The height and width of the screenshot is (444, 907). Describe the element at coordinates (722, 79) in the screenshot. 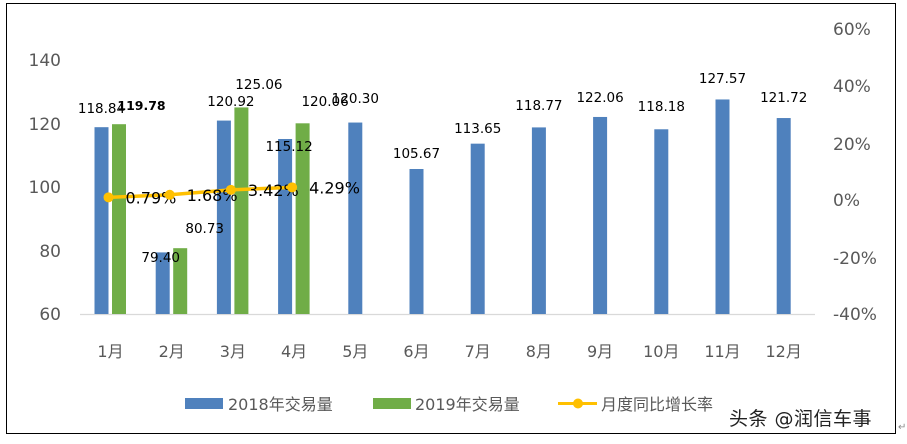

I see `bar-2018-value: 127.57` at that location.